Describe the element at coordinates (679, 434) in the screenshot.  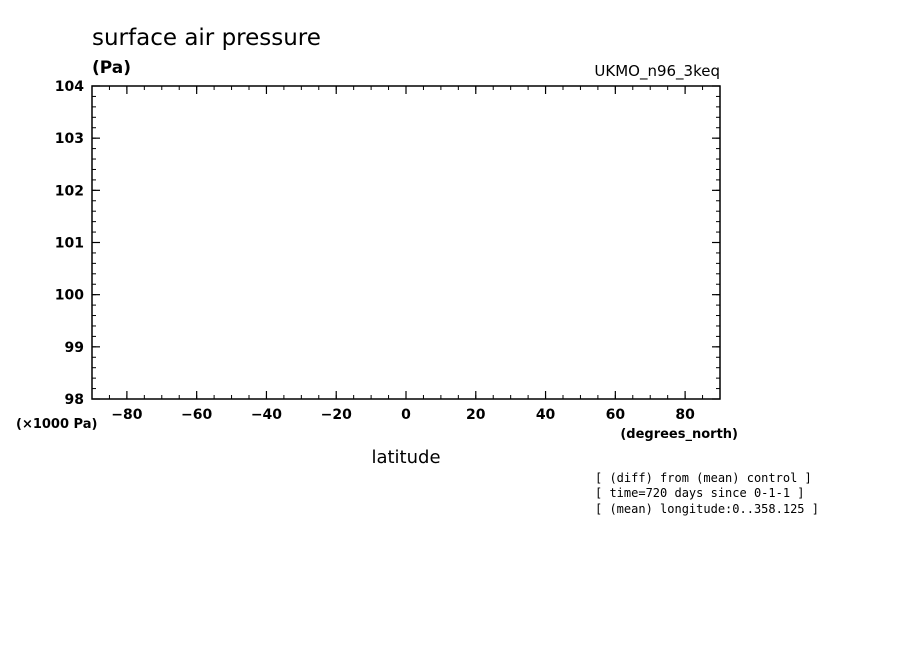
I see `x-unit-label: (degrees_north)` at that location.